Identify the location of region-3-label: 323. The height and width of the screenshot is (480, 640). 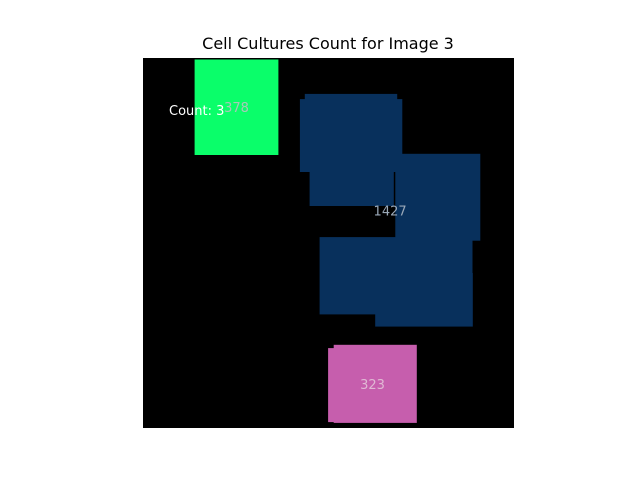
(372, 385).